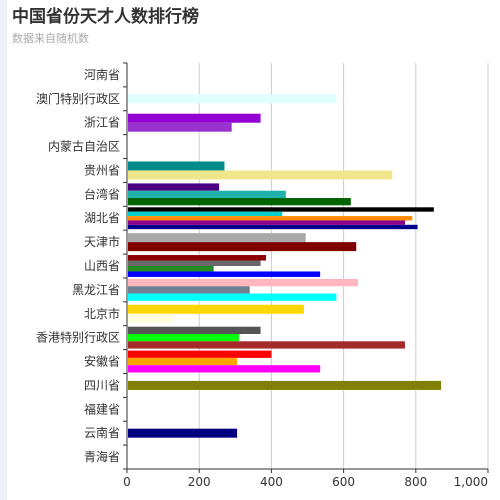 This screenshot has height=500, width=500. What do you see at coordinates (102, 193) in the screenshot?
I see `y-tick-label: 台湾省` at bounding box center [102, 193].